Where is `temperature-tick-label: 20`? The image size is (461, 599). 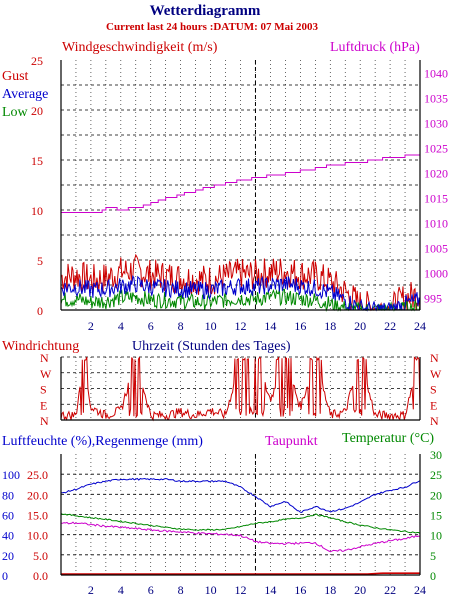
temperature-tick-label: 20 is located at coordinates (436, 495).